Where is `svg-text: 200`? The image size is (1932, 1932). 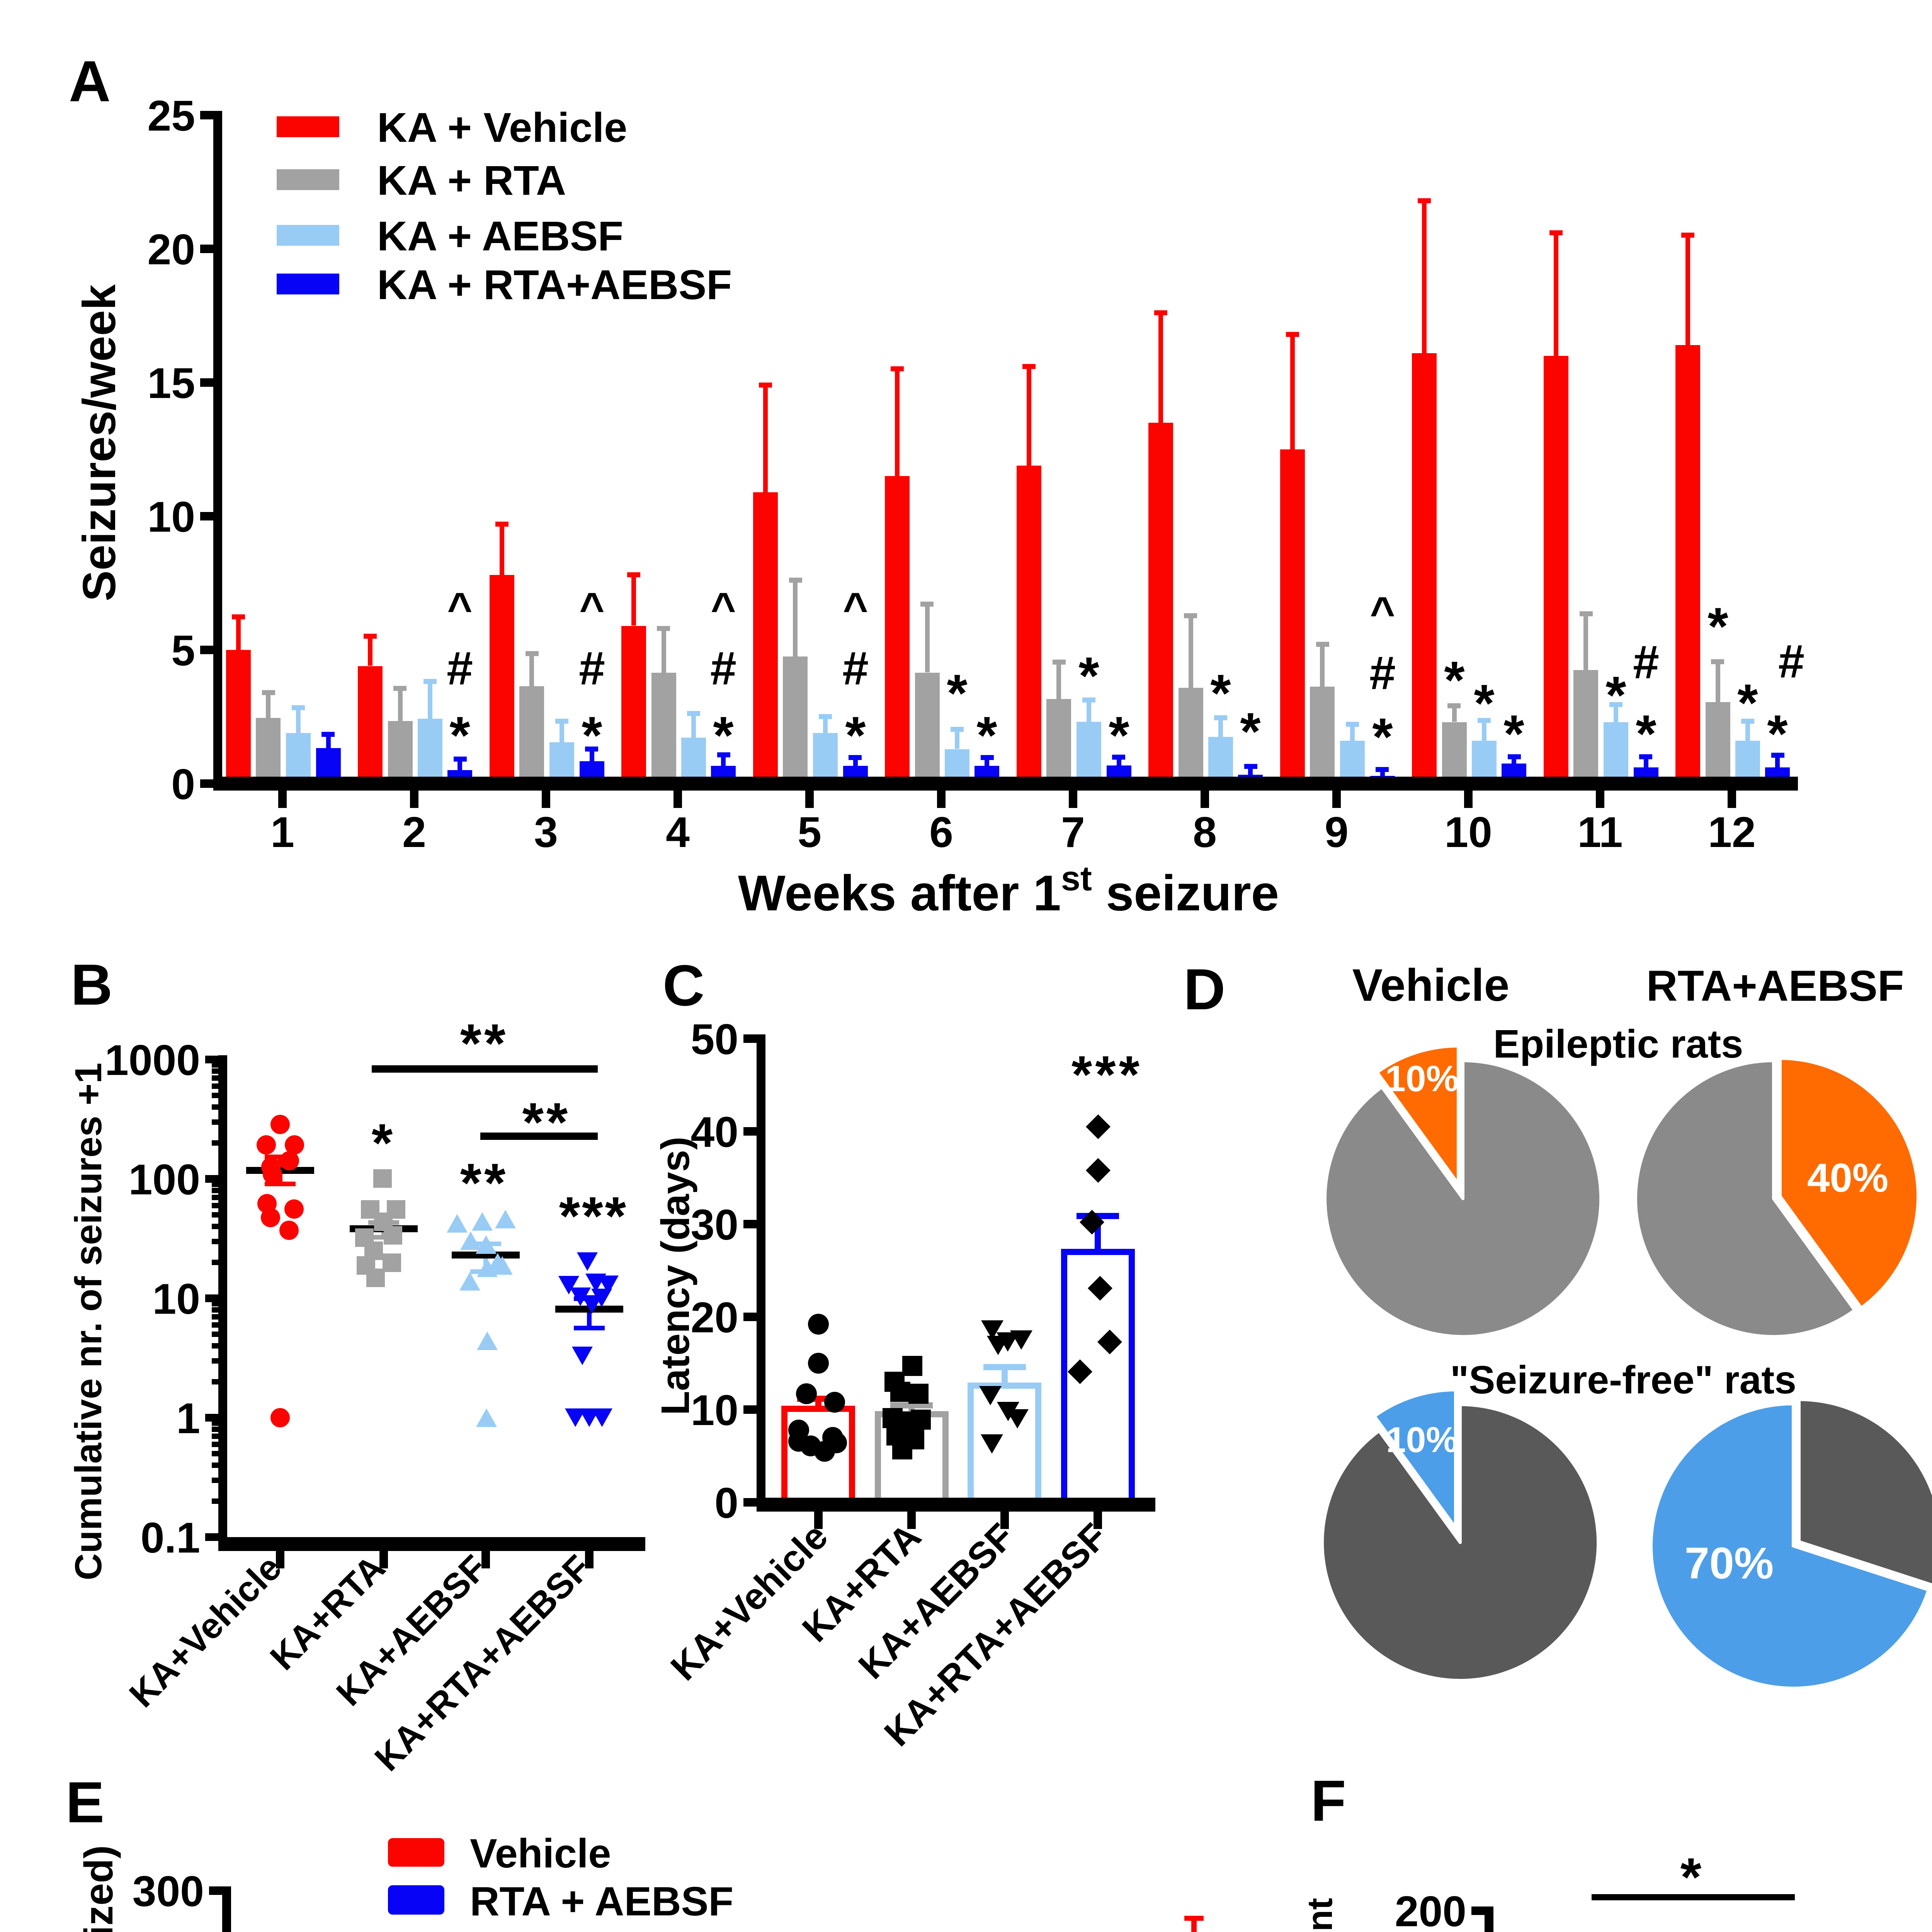 svg-text: 200 is located at coordinates (1431, 1910).